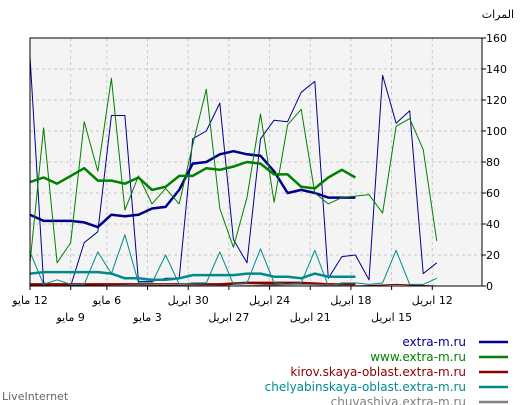 Image resolution: width=520 pixels, height=405 pixels. What do you see at coordinates (29, 300) in the screenshot?
I see `x-tick-label: 12 مايو` at bounding box center [29, 300].